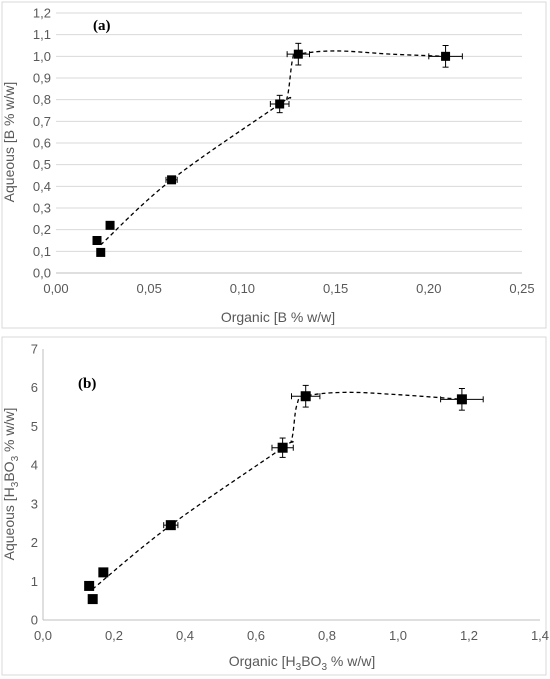  What do you see at coordinates (42, 251) in the screenshot?
I see `y-tick-label: 0,1` at bounding box center [42, 251].